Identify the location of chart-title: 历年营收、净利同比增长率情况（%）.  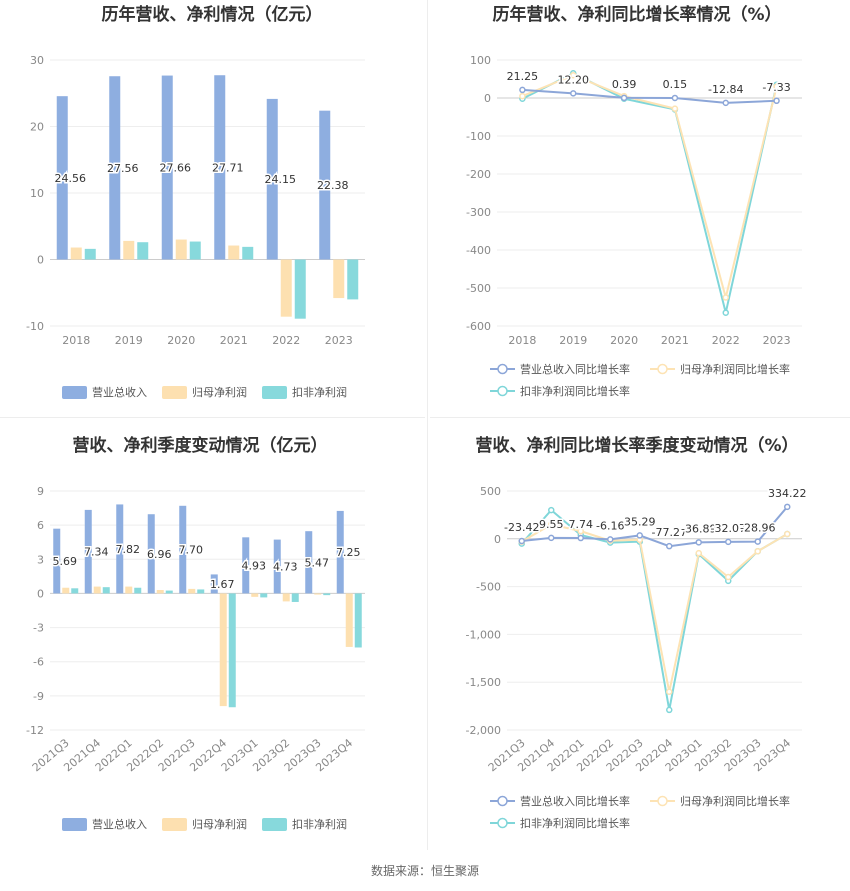
(636, 14).